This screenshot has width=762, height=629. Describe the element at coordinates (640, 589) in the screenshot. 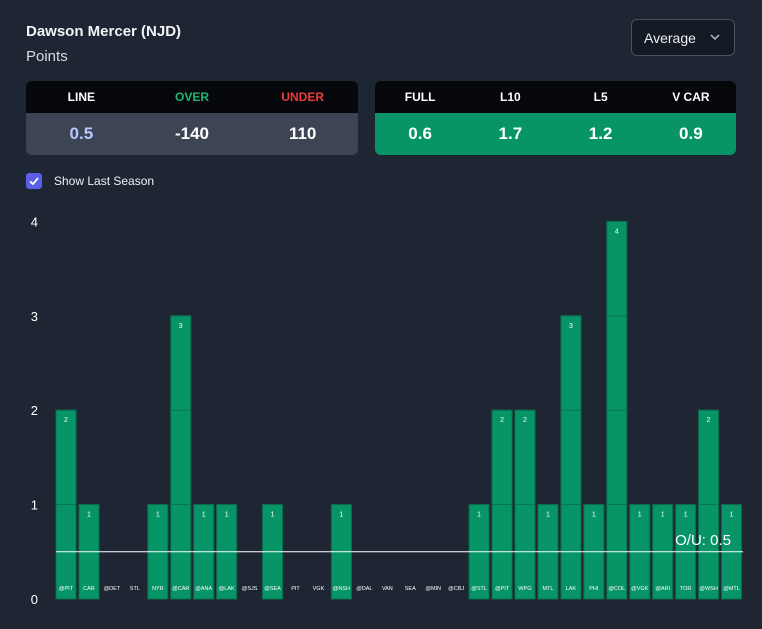

I see `x-tick-label: @VGK` at that location.